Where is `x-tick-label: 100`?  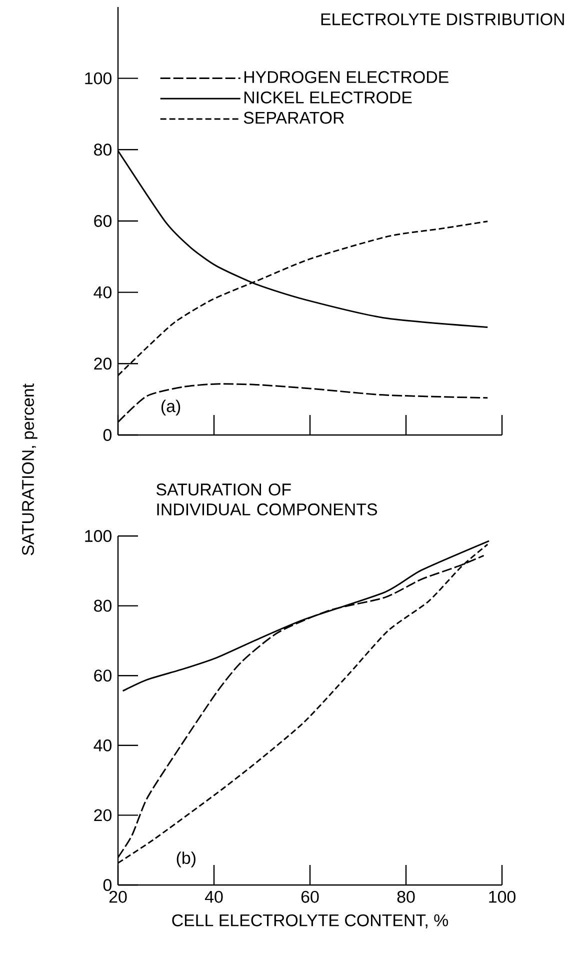 x-tick-label: 100 is located at coordinates (502, 896).